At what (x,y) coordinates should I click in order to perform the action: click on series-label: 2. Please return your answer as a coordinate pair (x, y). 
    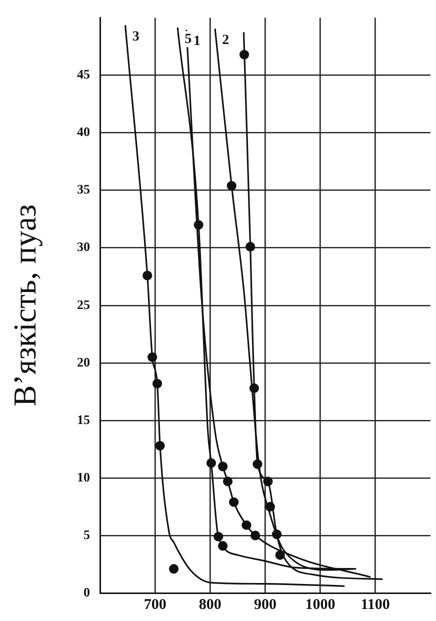
    Looking at the image, I should click on (226, 40).